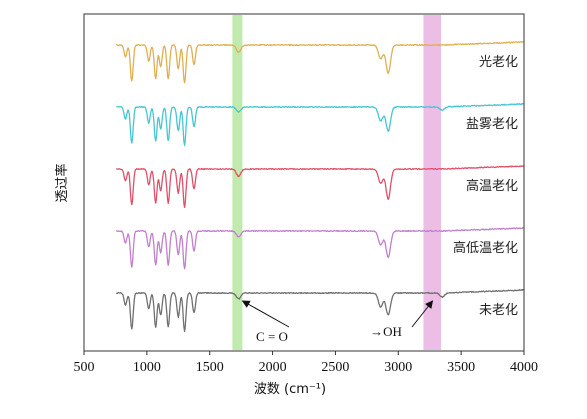  What do you see at coordinates (320, 248) in the screenshot?
I see `spectrum-trace-4-e9ab98e4bd8ee6b8a9e88081e58c96` at bounding box center [320, 248].